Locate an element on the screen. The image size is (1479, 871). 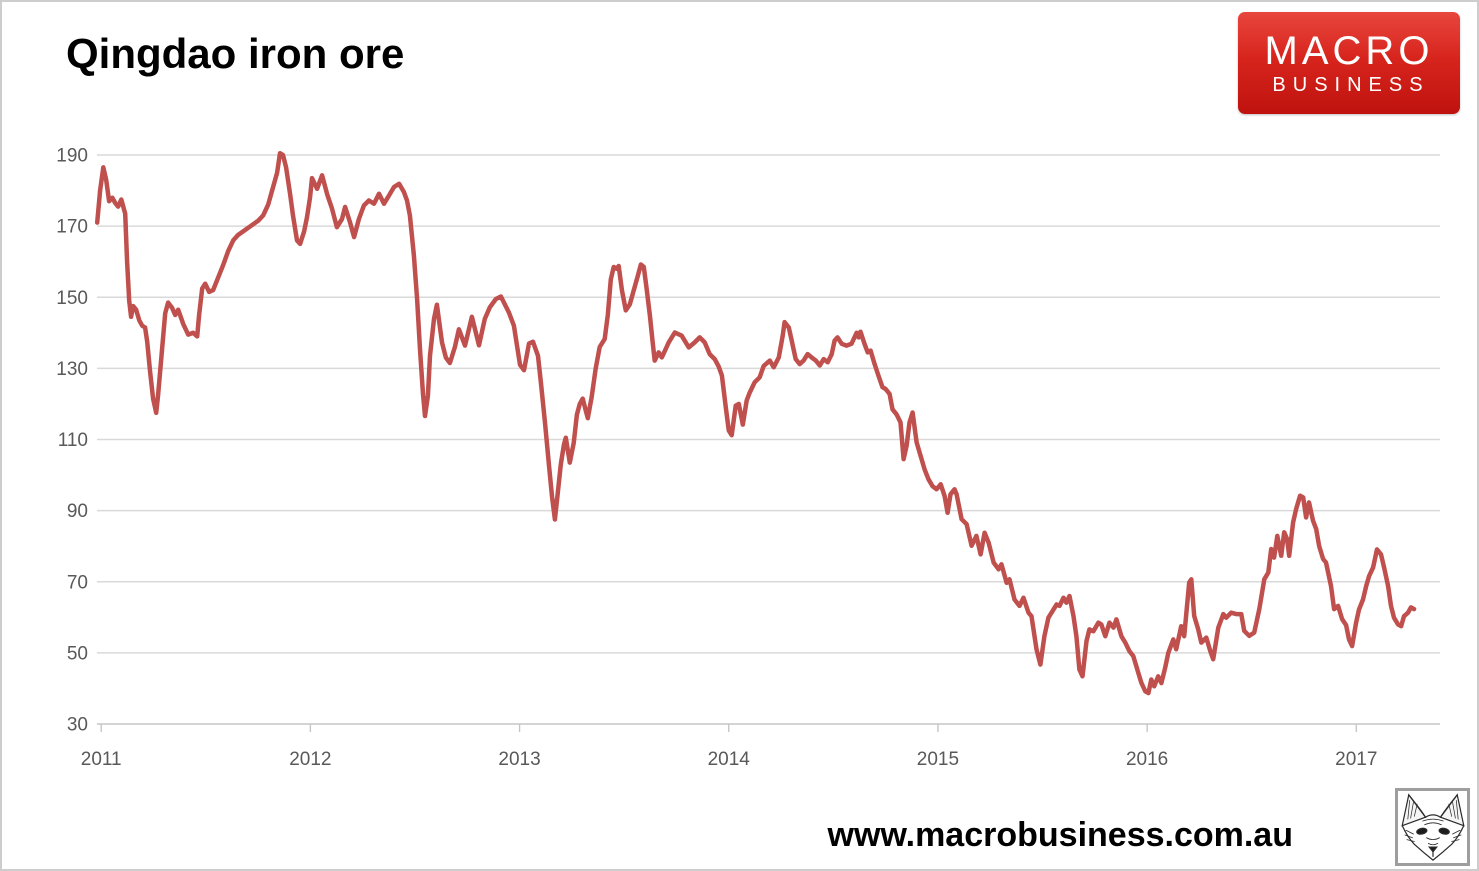
y-axis-tick-label: 110 is located at coordinates (73, 440).